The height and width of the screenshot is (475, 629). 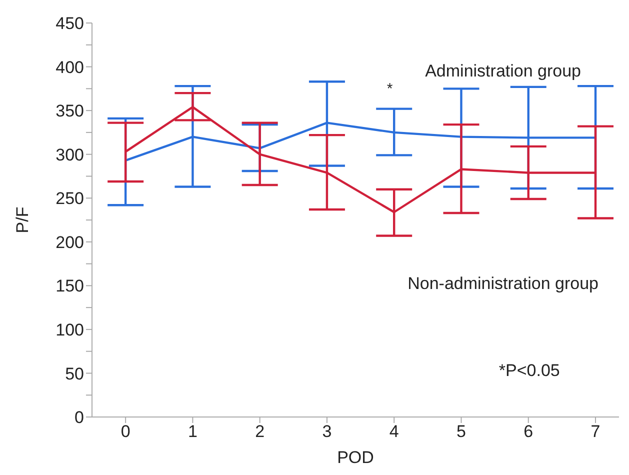 I want to click on annotation: Non-administration group, so click(x=503, y=284).